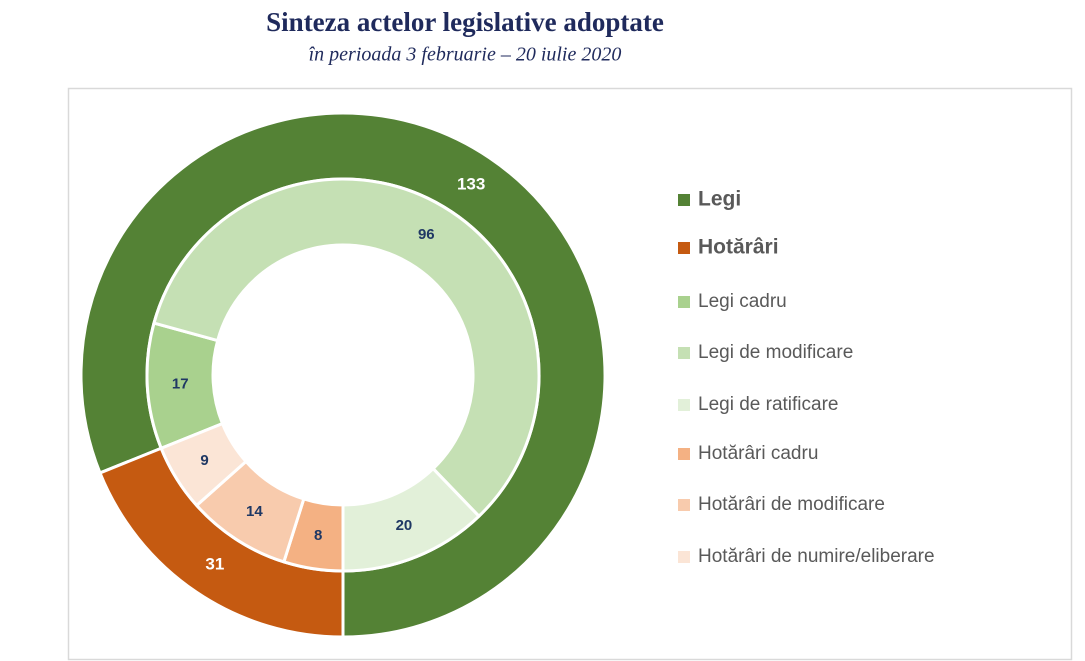 This screenshot has height=661, width=1085. What do you see at coordinates (180, 383) in the screenshot?
I see `data-label: 17` at bounding box center [180, 383].